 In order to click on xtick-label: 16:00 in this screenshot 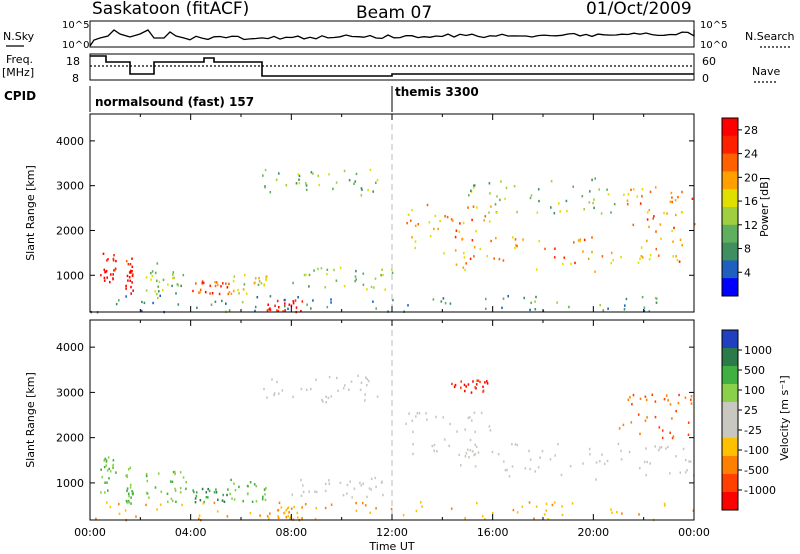, I will do `click(493, 532)`.